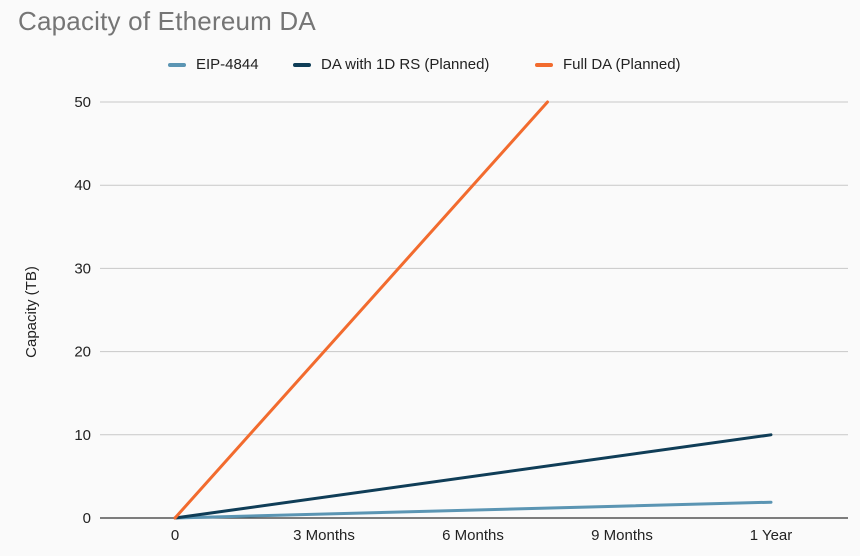 The height and width of the screenshot is (556, 860). What do you see at coordinates (87, 518) in the screenshot?
I see `y-tick-label: 0` at bounding box center [87, 518].